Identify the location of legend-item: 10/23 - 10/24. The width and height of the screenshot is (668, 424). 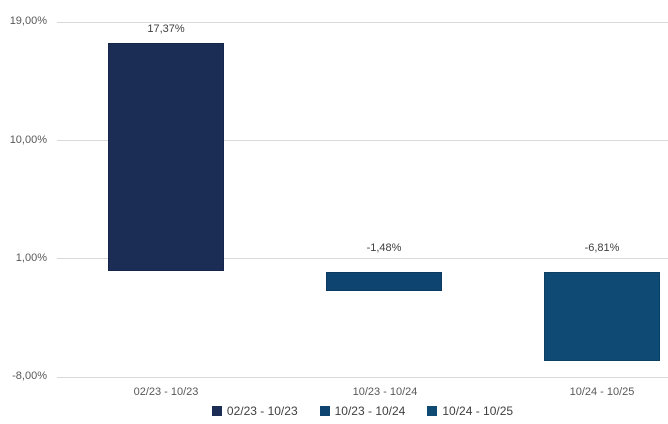
(362, 411).